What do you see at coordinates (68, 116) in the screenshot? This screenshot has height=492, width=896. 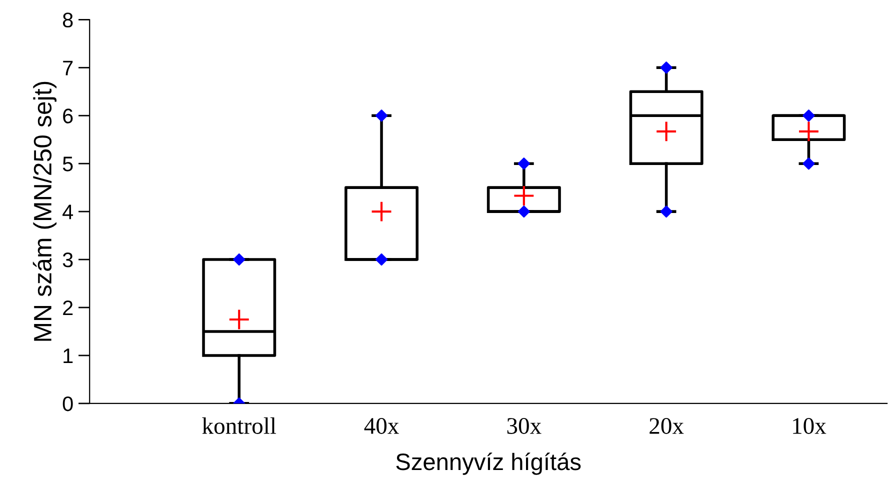 I see `y-tick-label: 6` at bounding box center [68, 116].